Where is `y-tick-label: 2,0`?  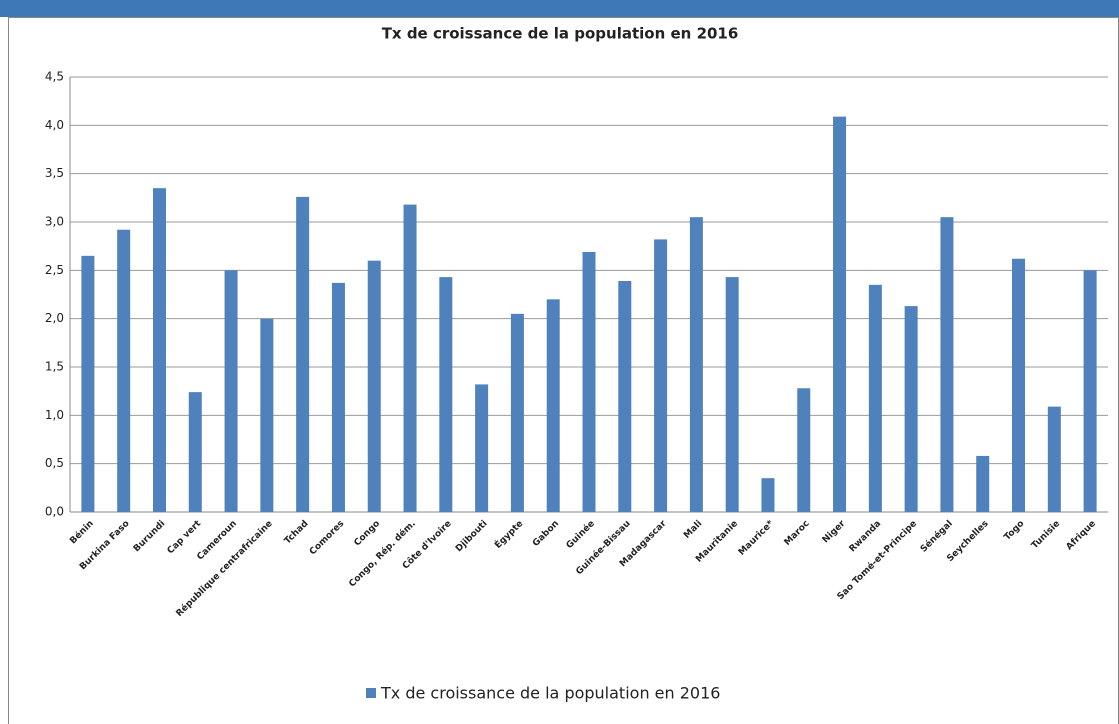
y-tick-label: 2,0 is located at coordinates (54, 318).